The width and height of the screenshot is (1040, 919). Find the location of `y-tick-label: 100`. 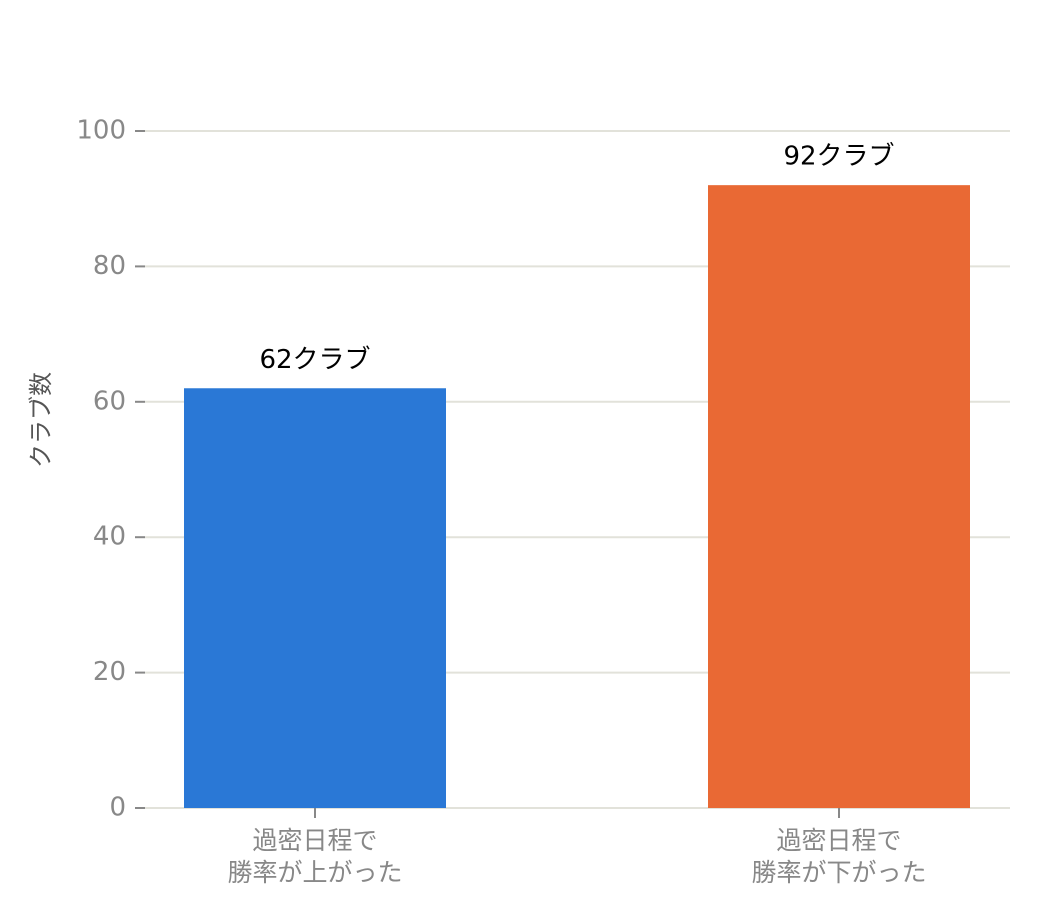

y-tick-label: 100 is located at coordinates (101, 131).